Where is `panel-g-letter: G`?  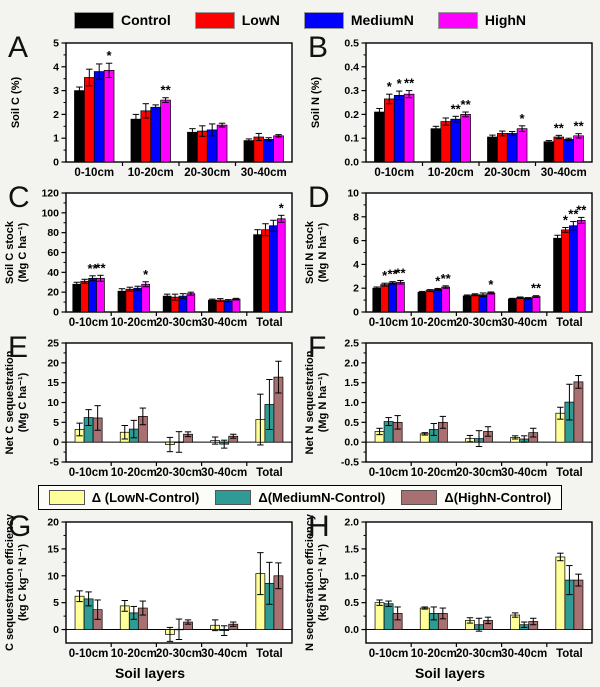 panel-g-letter: G is located at coordinates (20, 526).